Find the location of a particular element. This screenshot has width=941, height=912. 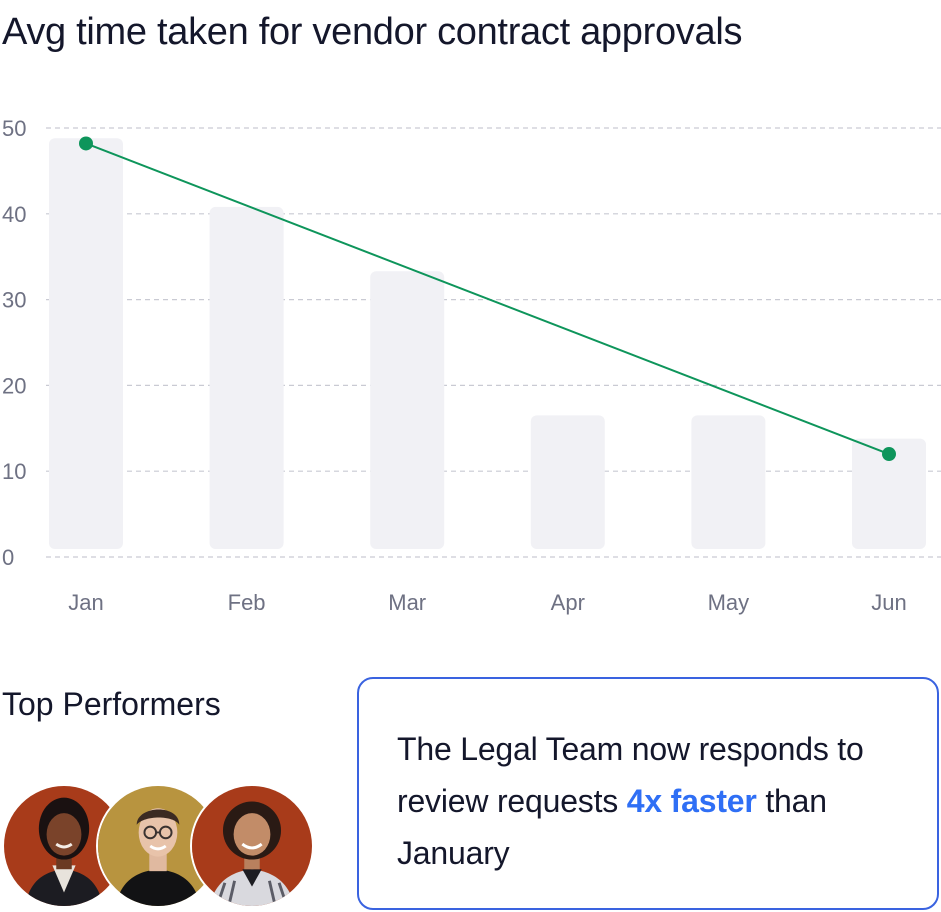

x-axis-ticks: Jan Feb Mar Apr May Jun is located at coordinates (487, 602).